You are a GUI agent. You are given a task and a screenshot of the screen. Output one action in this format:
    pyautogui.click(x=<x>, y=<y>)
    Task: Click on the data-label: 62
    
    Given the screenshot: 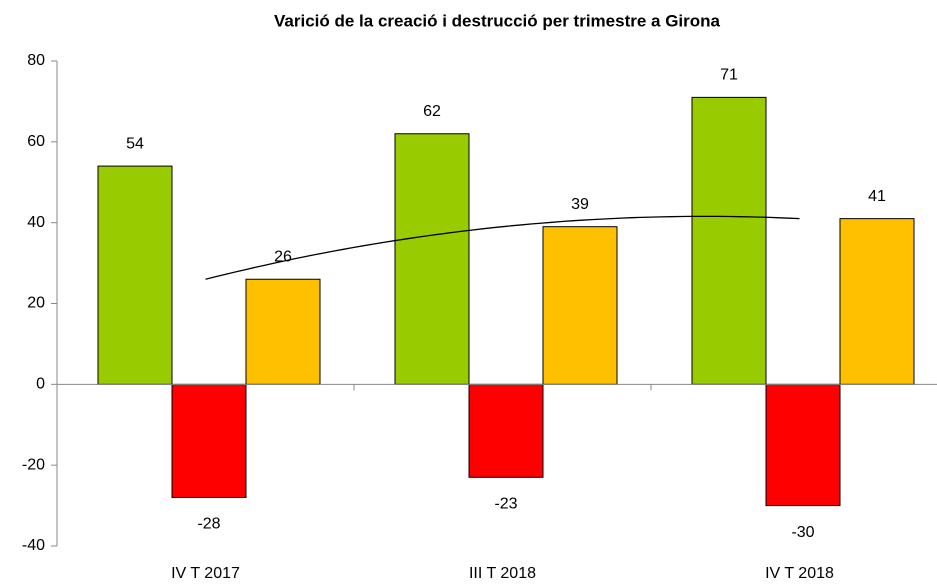 What is the action you would take?
    pyautogui.click(x=432, y=111)
    